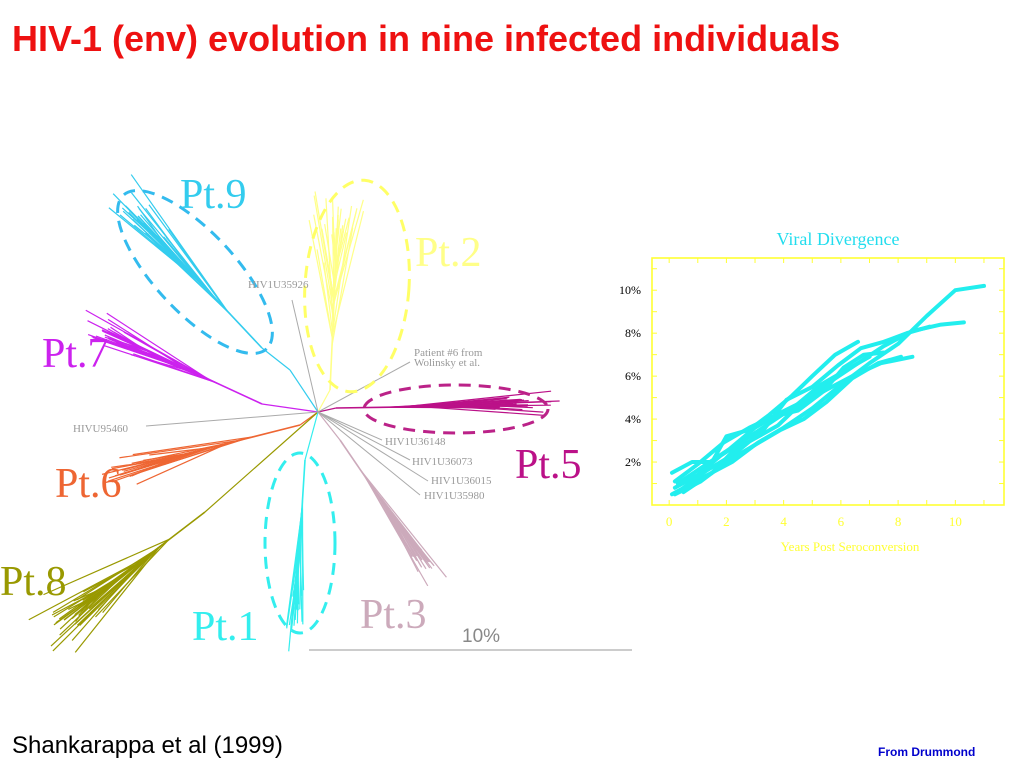 This screenshot has width=1024, height=768. I want to click on reference-label: Wolinsky et al., so click(447, 363).